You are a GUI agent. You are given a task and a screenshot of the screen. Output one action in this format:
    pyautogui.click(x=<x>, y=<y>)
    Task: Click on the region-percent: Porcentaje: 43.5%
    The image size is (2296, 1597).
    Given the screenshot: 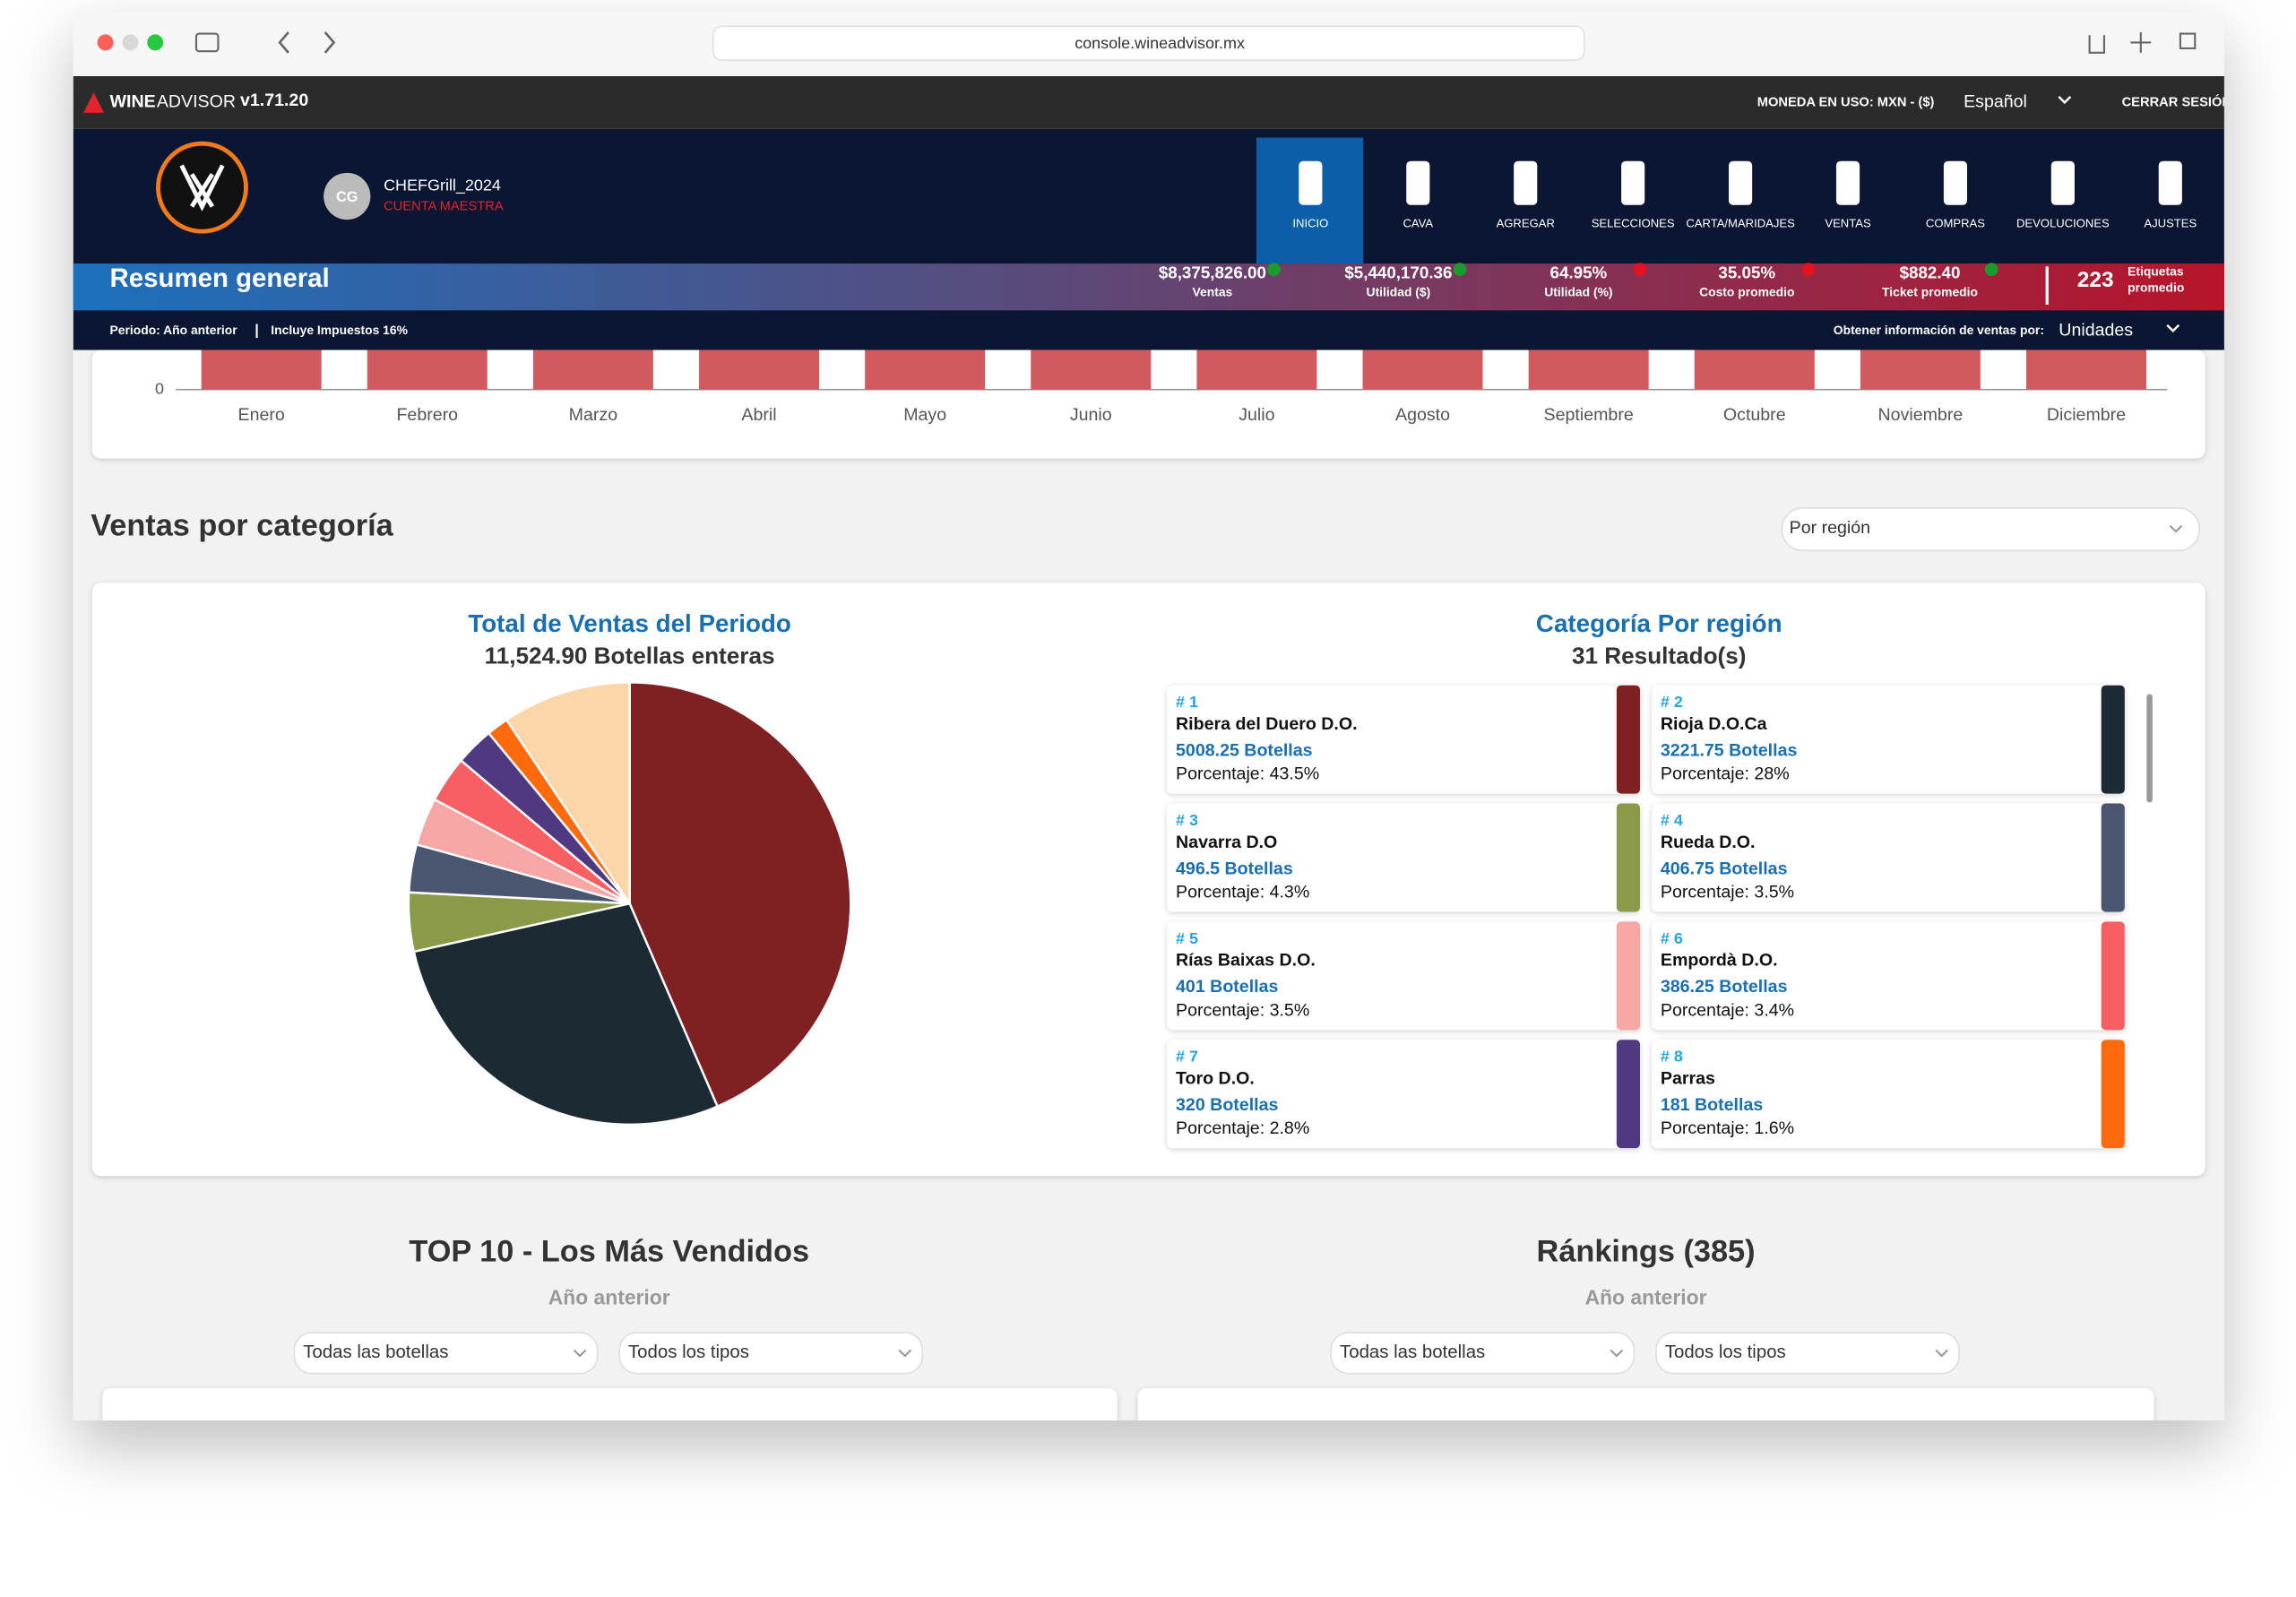 What is the action you would take?
    pyautogui.click(x=1247, y=774)
    